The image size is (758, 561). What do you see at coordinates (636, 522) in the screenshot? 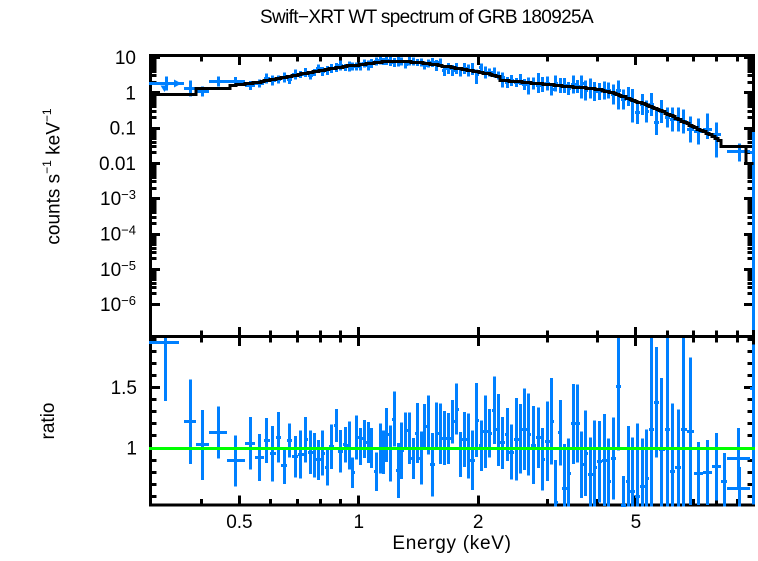
I see `svg-text: 5` at bounding box center [636, 522].